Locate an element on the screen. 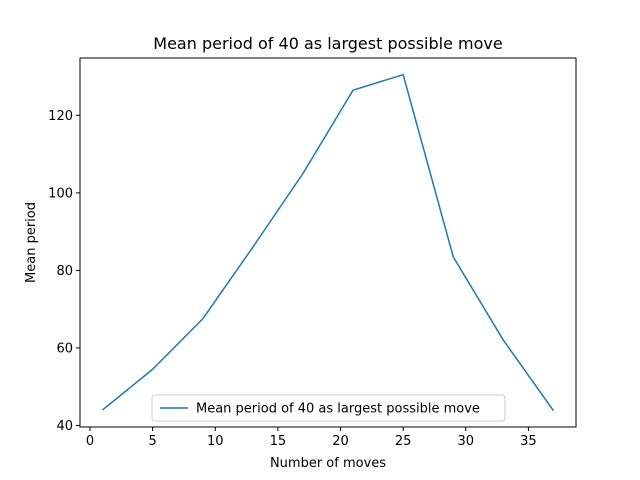  x-tick-label: 35 is located at coordinates (528, 441).